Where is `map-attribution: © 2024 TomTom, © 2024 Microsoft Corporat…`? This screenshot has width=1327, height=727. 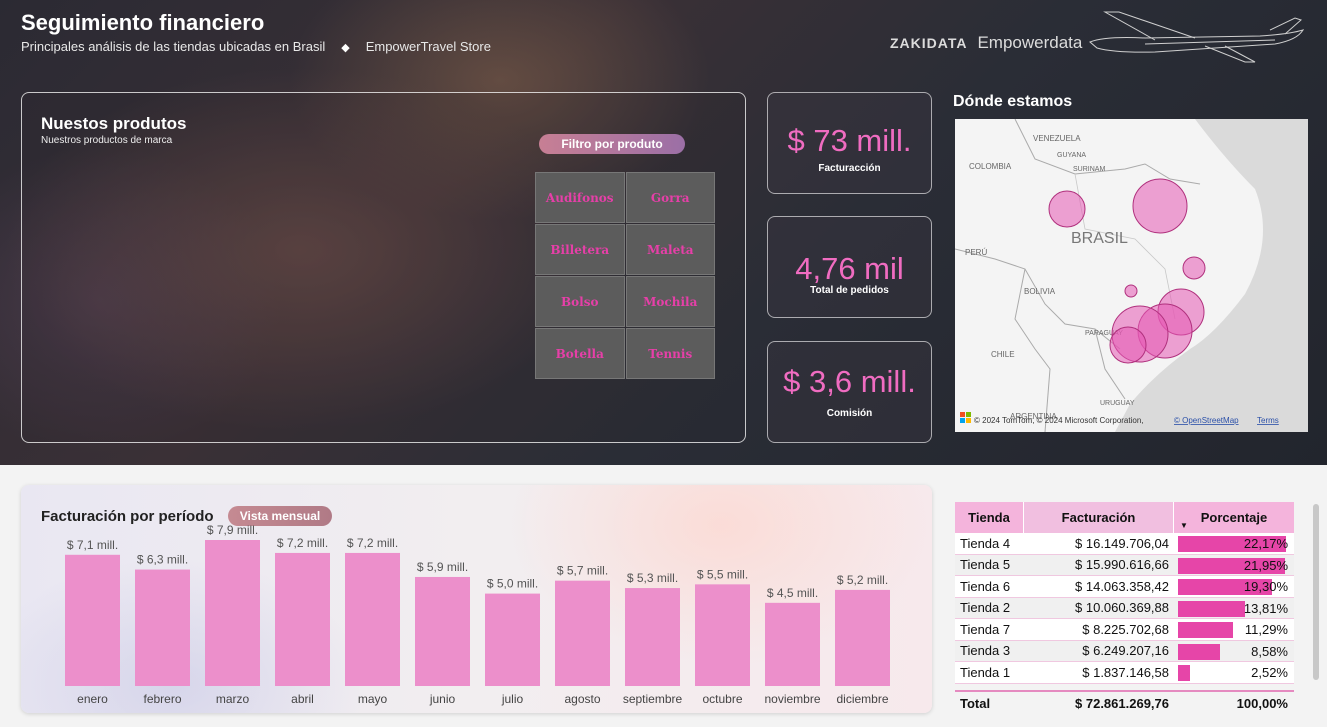
map-attribution: © 2024 TomTom, © 2024 Microsoft Corporat… is located at coordinates (1059, 420).